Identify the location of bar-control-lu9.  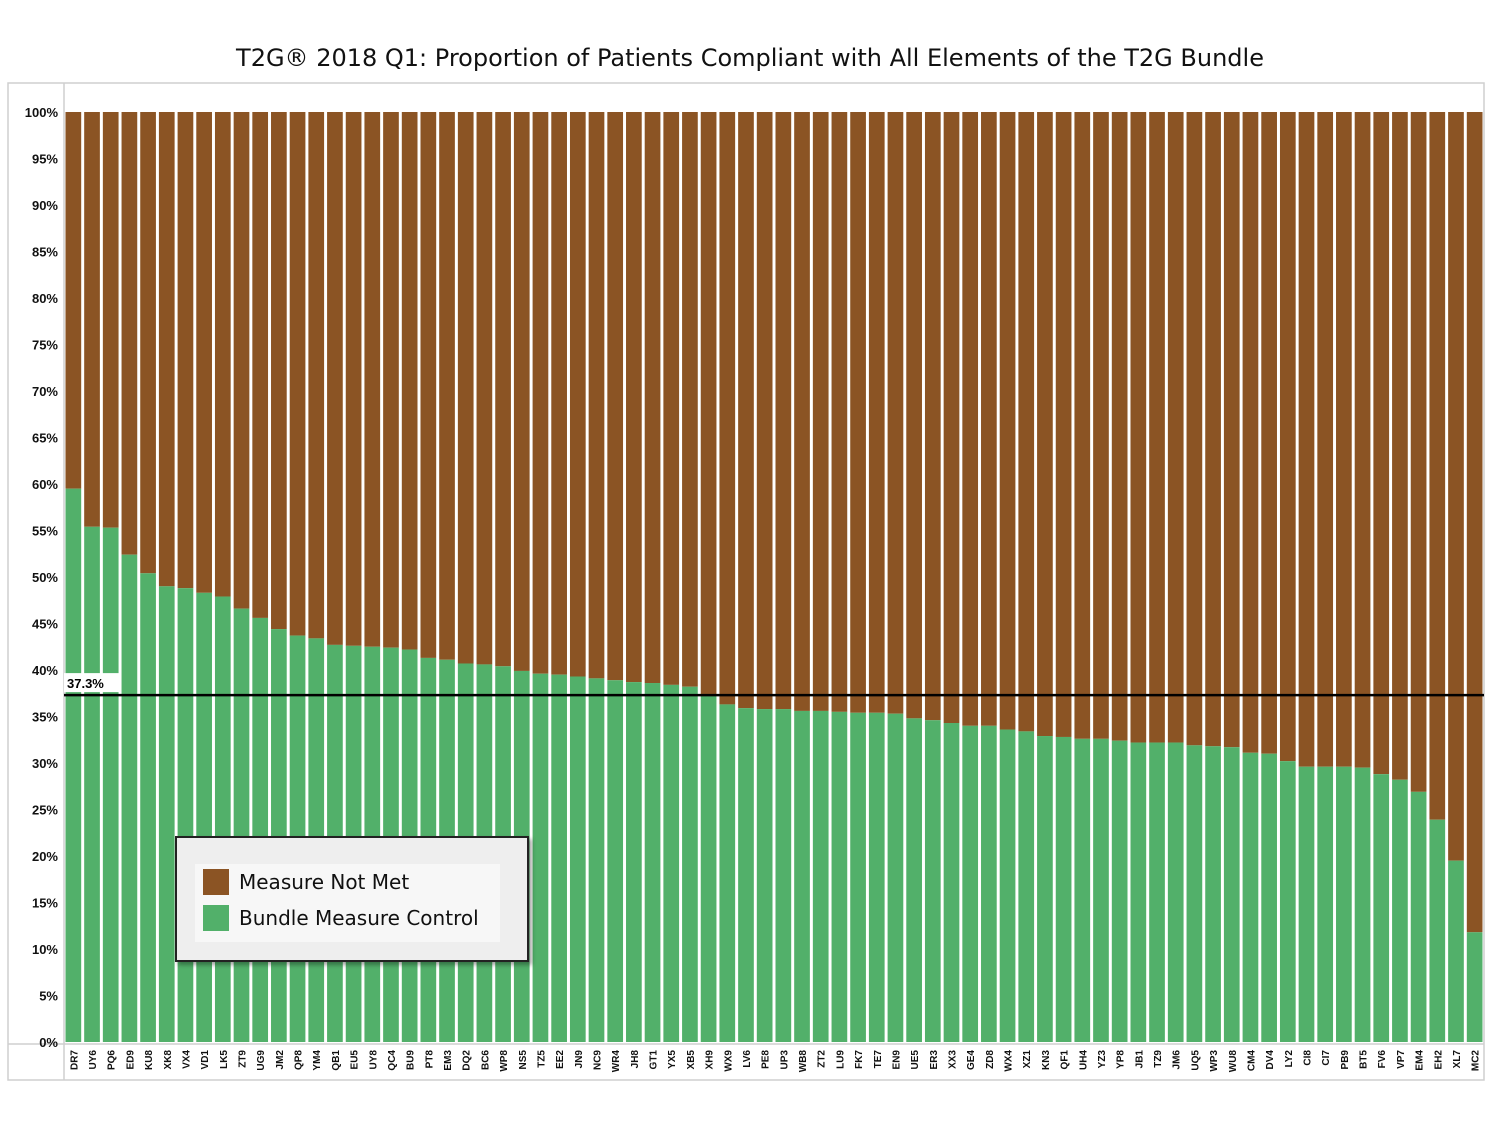
(839, 876).